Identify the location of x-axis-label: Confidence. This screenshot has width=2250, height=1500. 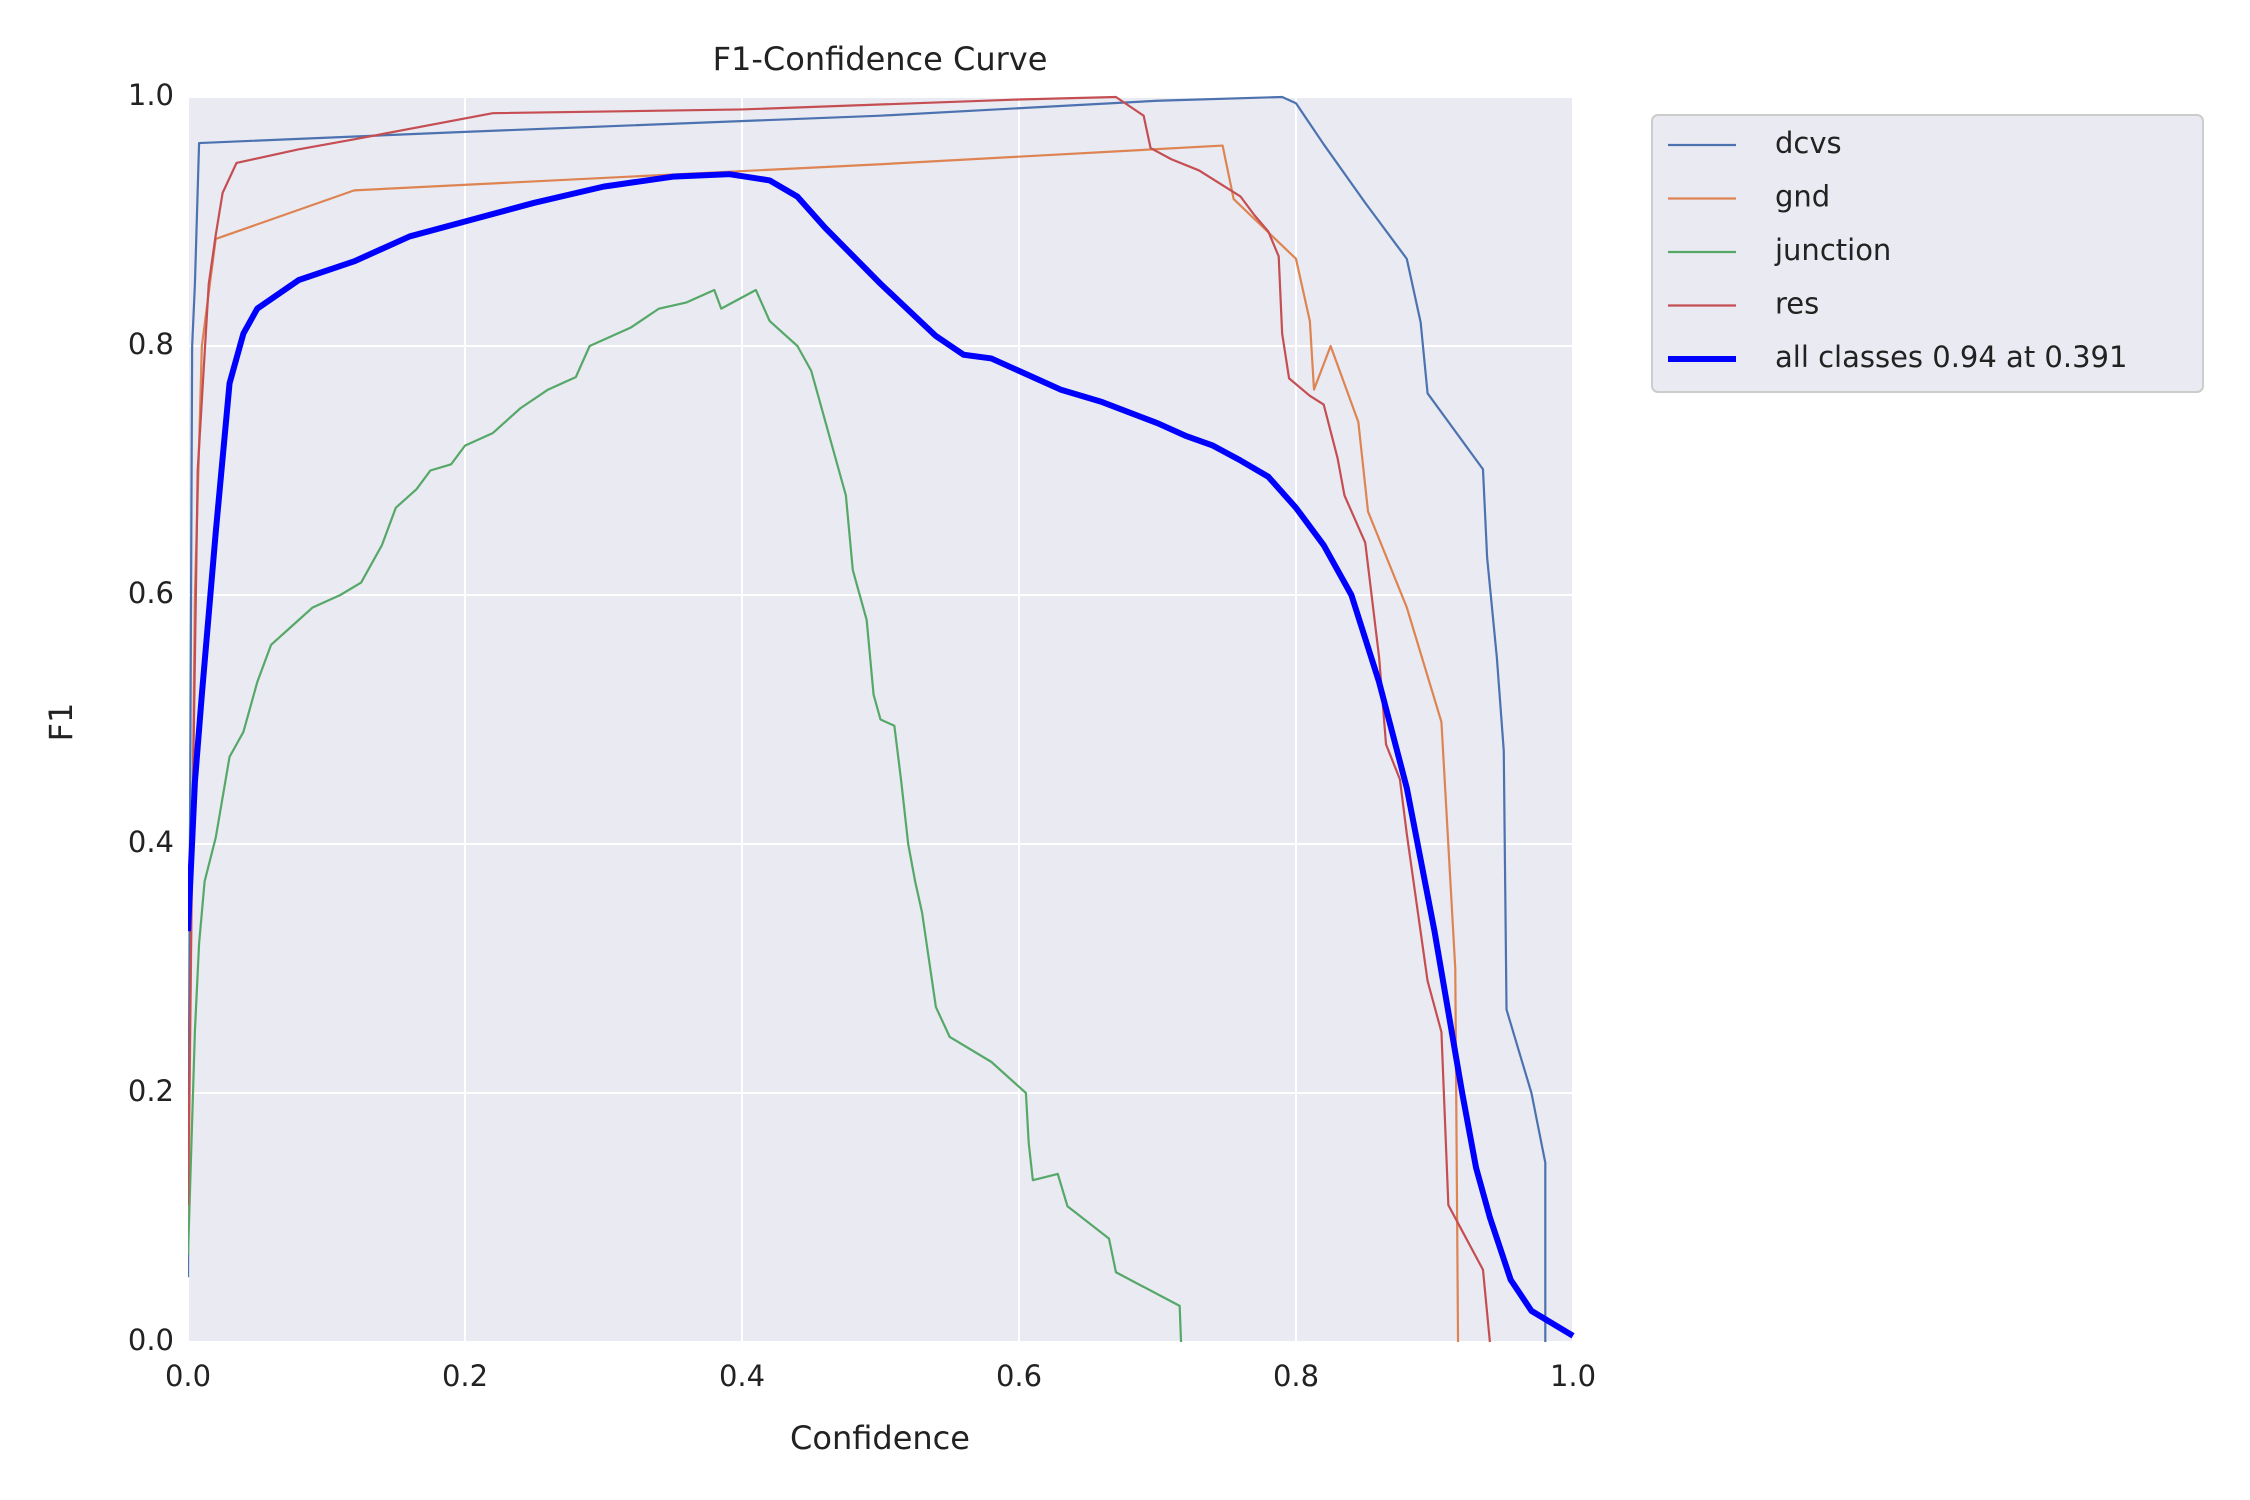
(880, 1438).